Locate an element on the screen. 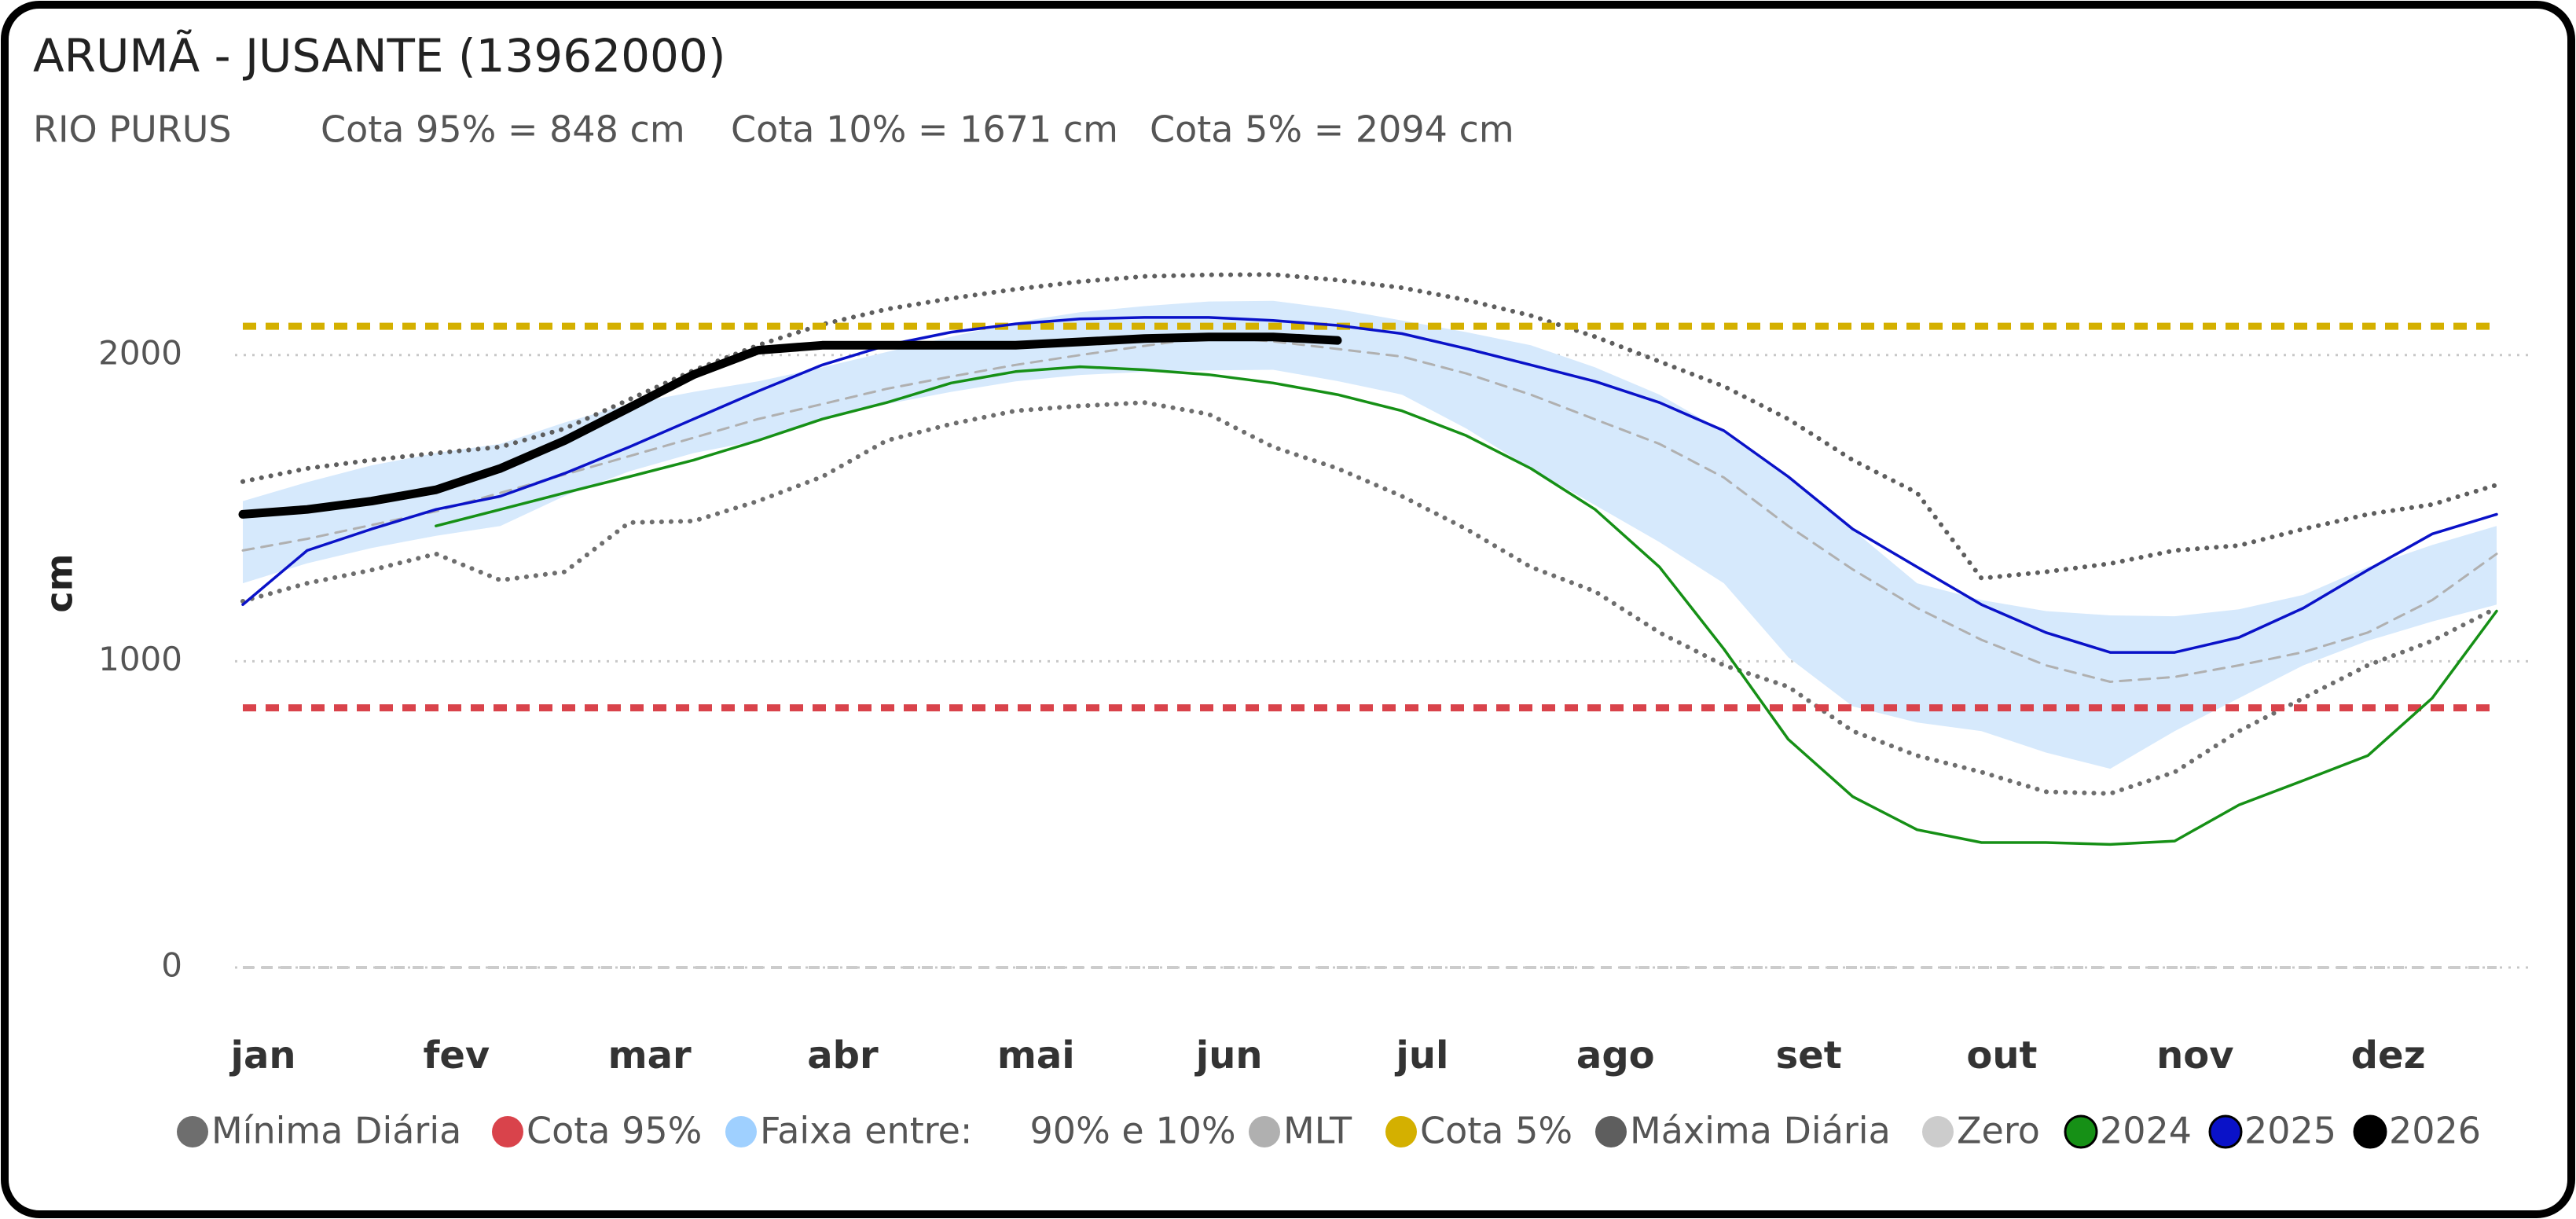 The height and width of the screenshot is (1219, 2576). subtitle: Cota 95% = 848 cm is located at coordinates (503, 129).